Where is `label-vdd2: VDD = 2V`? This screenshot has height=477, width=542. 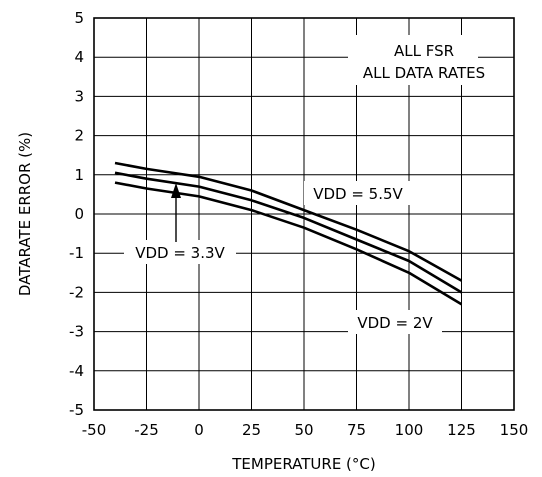 label-vdd2: VDD = 2V is located at coordinates (395, 323).